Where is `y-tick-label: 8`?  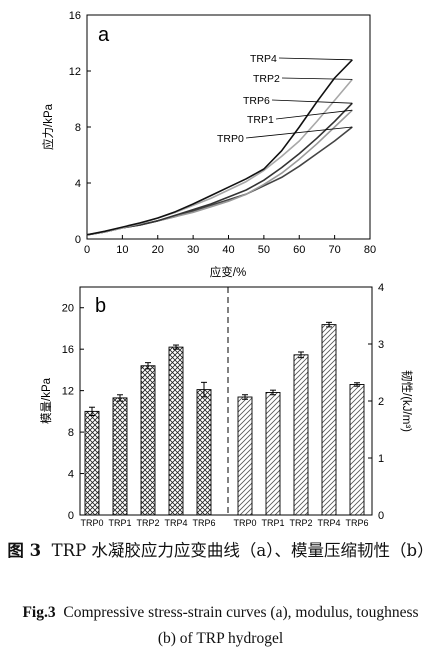
y-tick-label: 8 is located at coordinates (78, 128).